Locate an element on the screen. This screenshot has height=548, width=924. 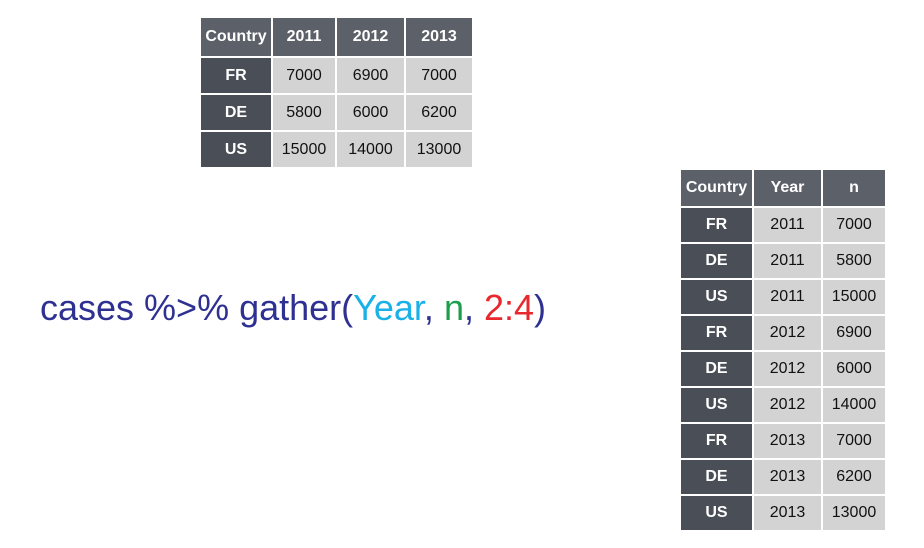
n-cell: 13000 is located at coordinates (854, 513).